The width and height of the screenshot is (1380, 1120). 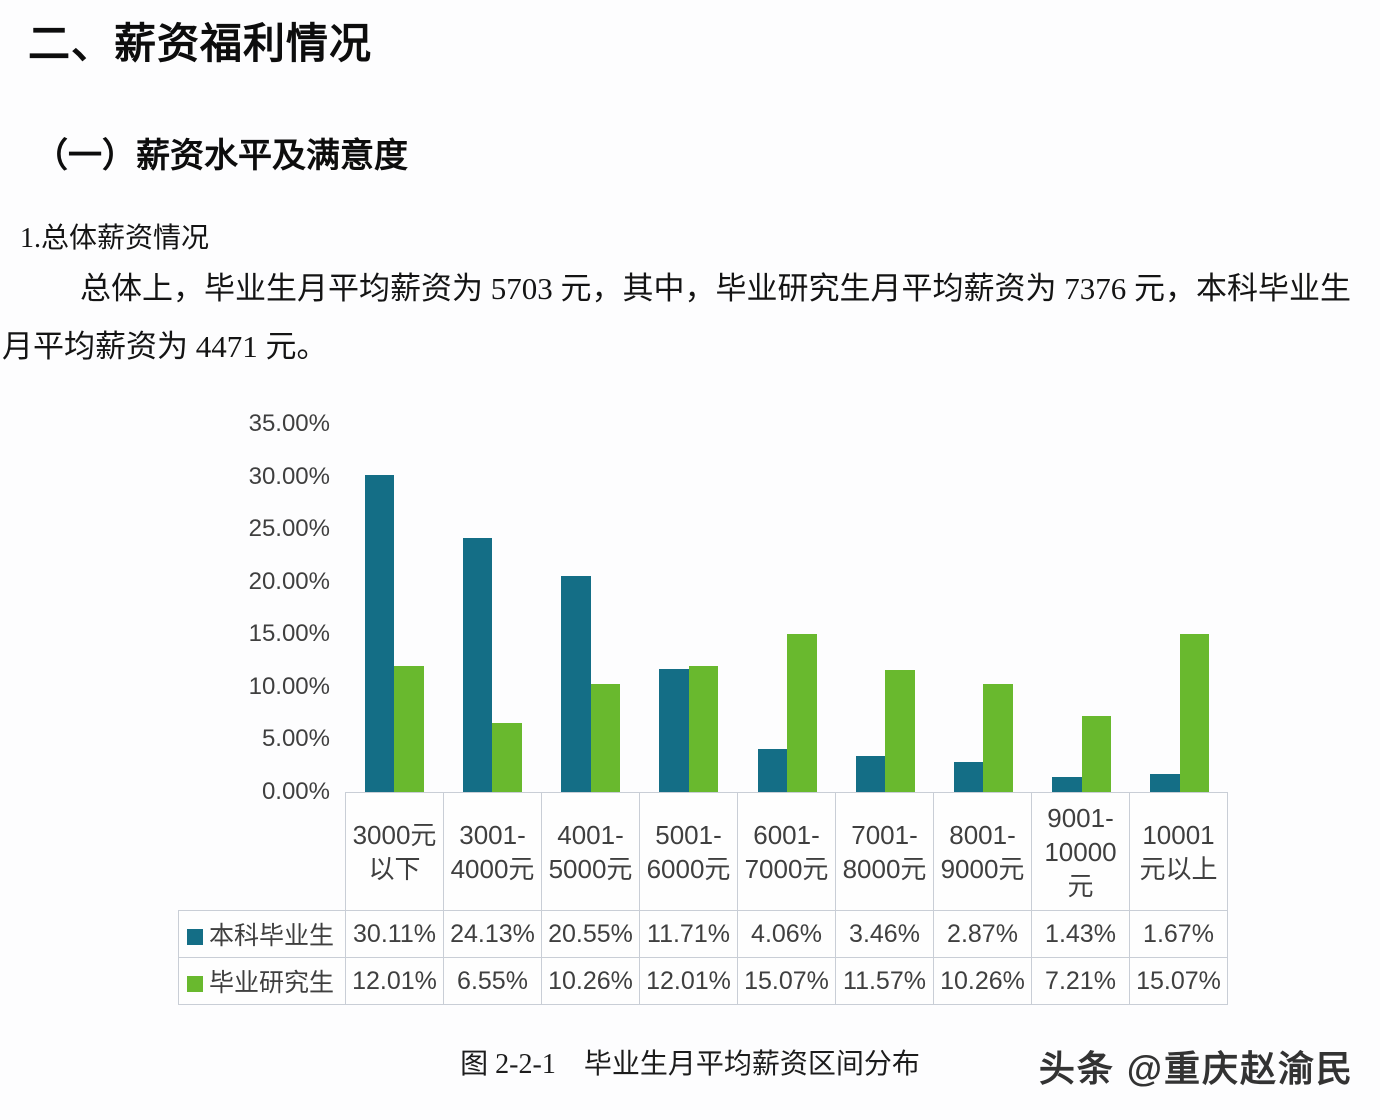 I want to click on item-heading: 1.总体薪资情况, so click(x=115, y=238).